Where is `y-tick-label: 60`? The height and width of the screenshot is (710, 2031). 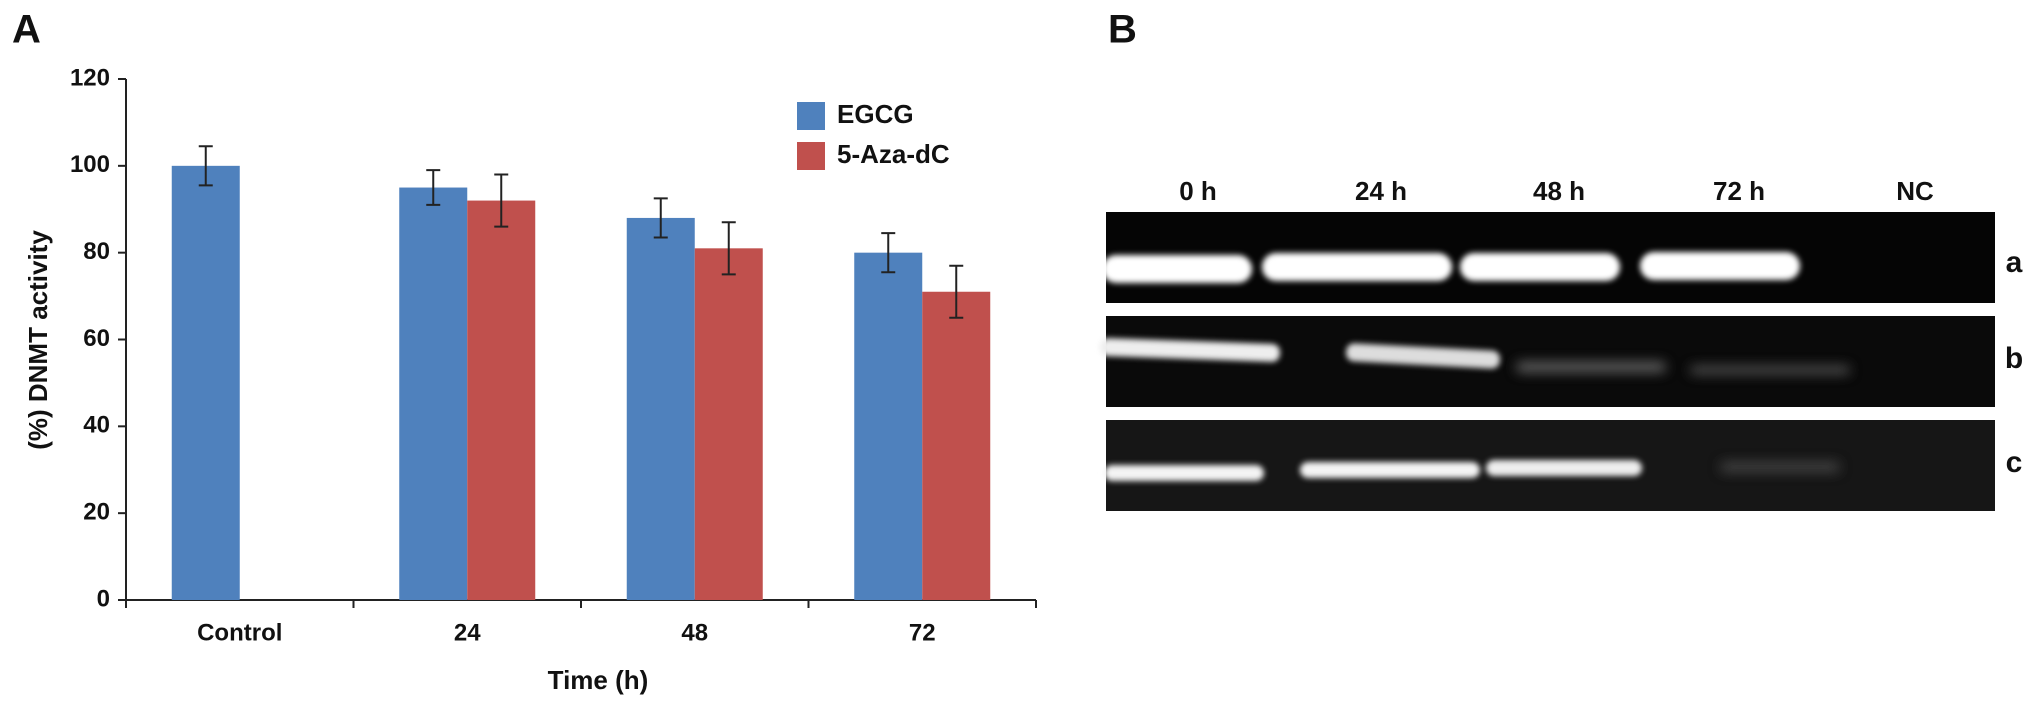 y-tick-label: 60 is located at coordinates (96, 338).